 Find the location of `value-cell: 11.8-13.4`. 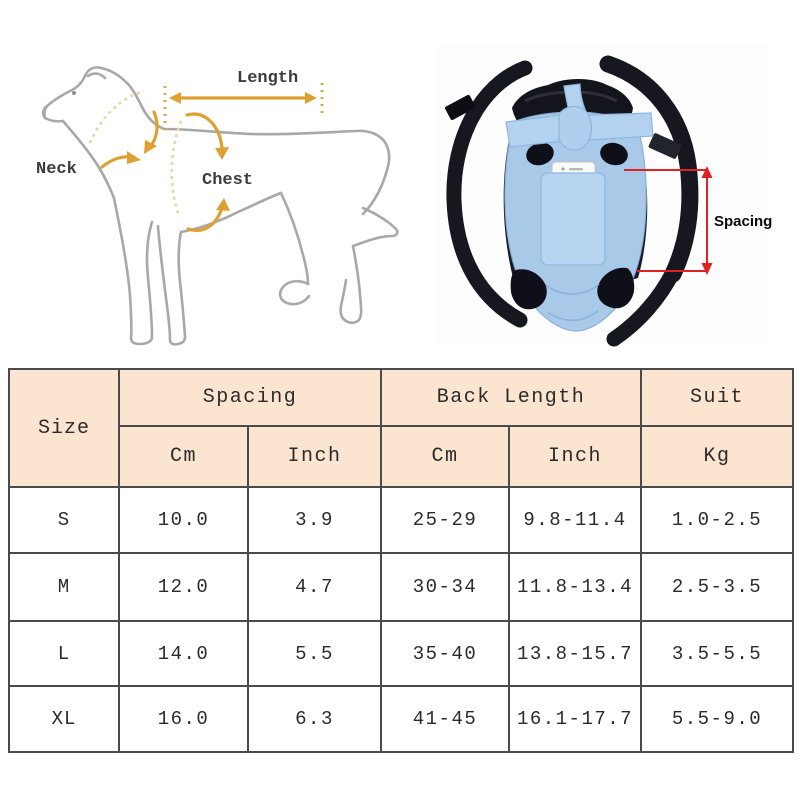

value-cell: 11.8-13.4 is located at coordinates (575, 587).